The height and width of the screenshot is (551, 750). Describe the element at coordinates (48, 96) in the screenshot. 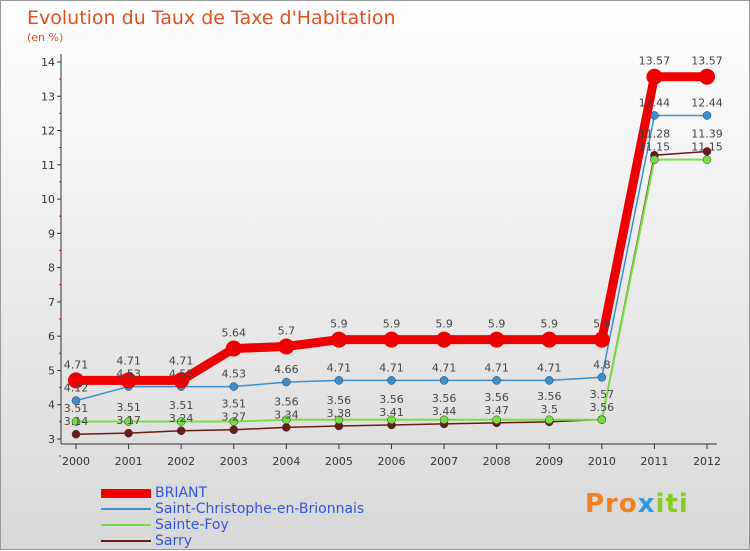

I see `y-tick-label: 13` at that location.